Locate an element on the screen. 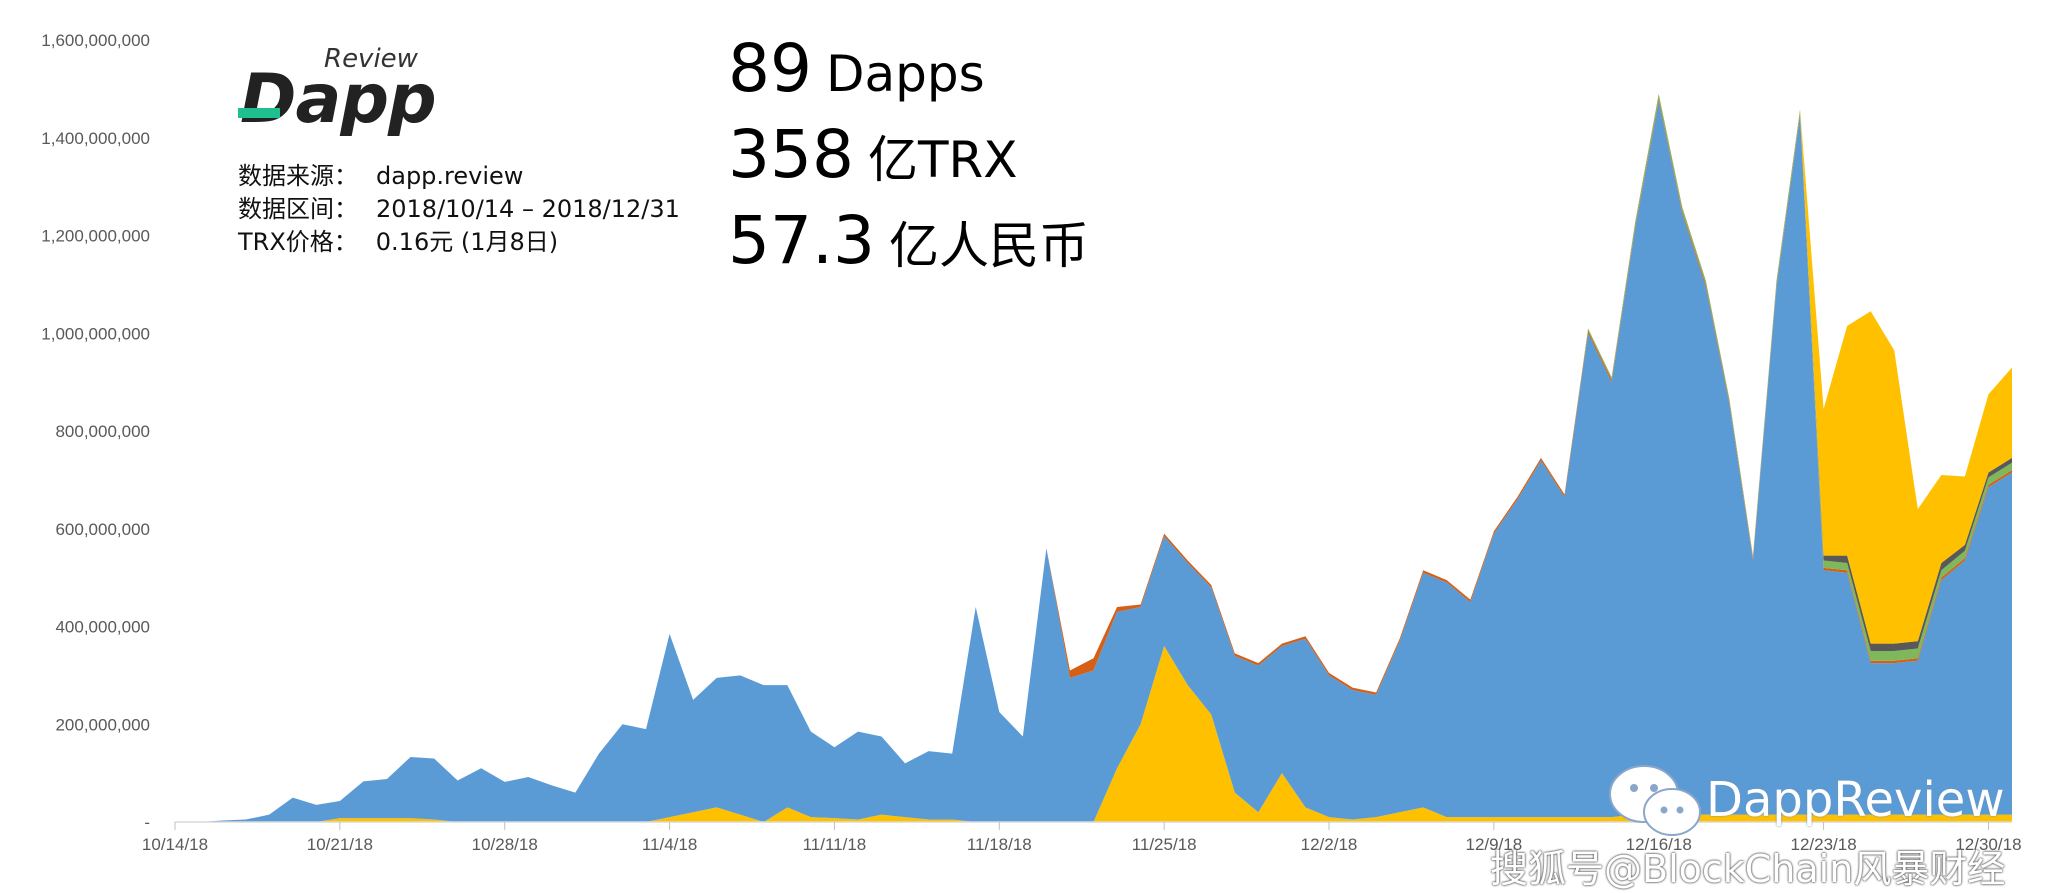 This screenshot has width=2048, height=893. y-tick-label: 1,000,000,000 is located at coordinates (95, 333).